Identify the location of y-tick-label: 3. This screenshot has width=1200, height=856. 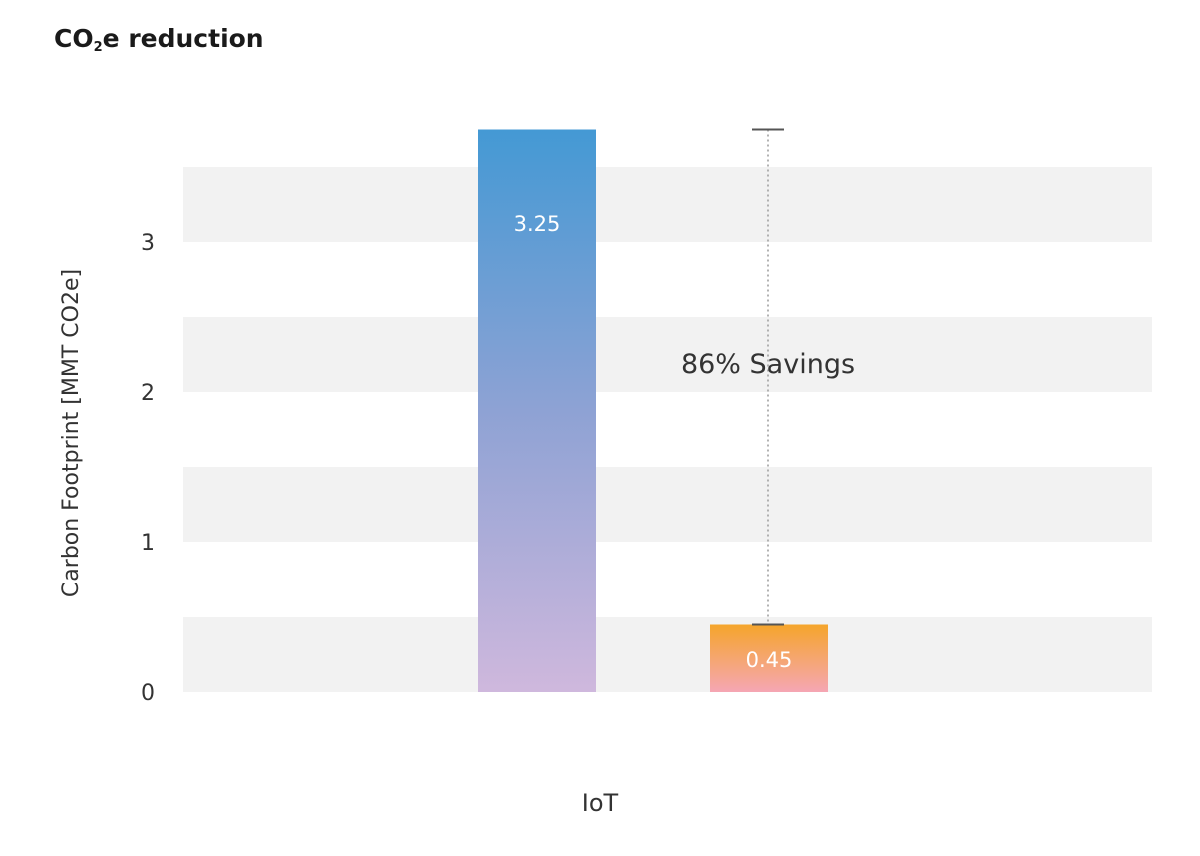
(148, 243).